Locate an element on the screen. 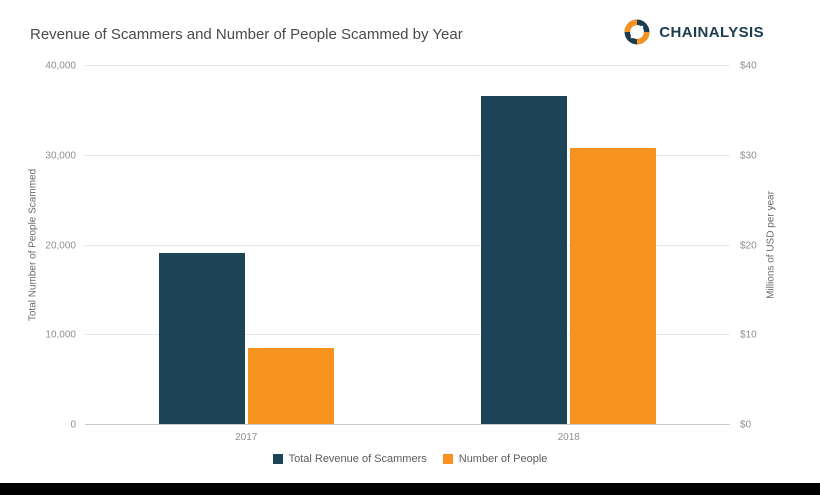 This screenshot has width=820, height=495. left-axis-tick: 40,000 is located at coordinates (60, 66).